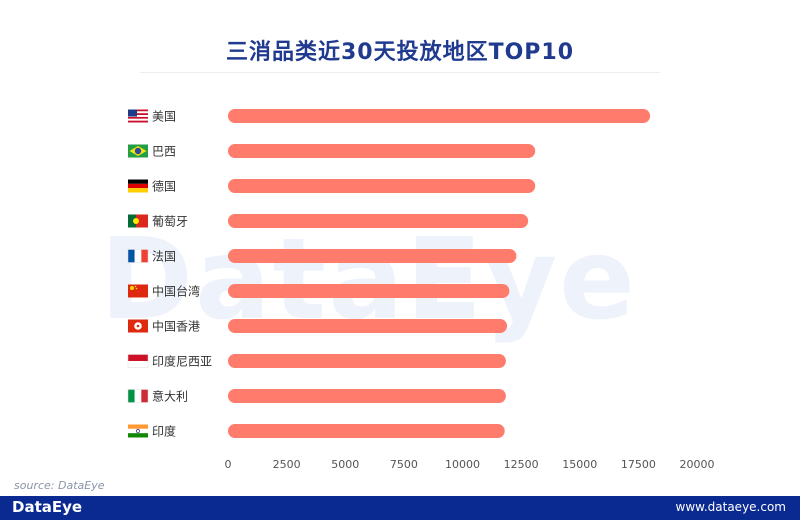 The image size is (800, 520). I want to click on source-value: DataEye, so click(81, 485).